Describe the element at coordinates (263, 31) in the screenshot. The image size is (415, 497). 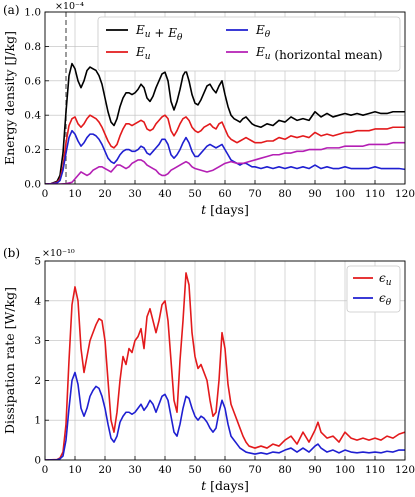
I see `legend-label: Eθ` at that location.